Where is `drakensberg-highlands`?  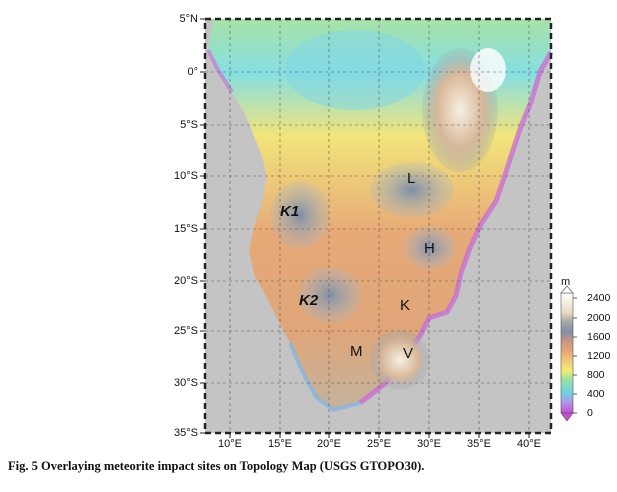
drakensberg-highlands is located at coordinates (400, 360).